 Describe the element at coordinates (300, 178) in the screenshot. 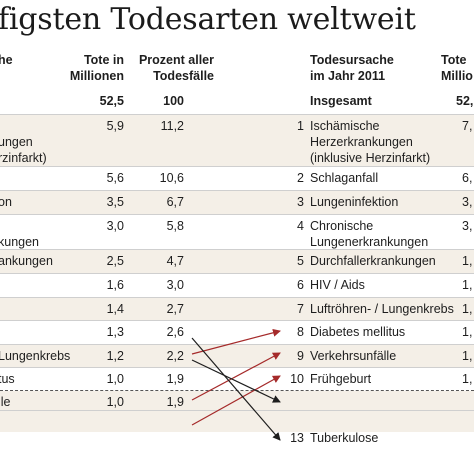

I see `right-rank: 2` at that location.